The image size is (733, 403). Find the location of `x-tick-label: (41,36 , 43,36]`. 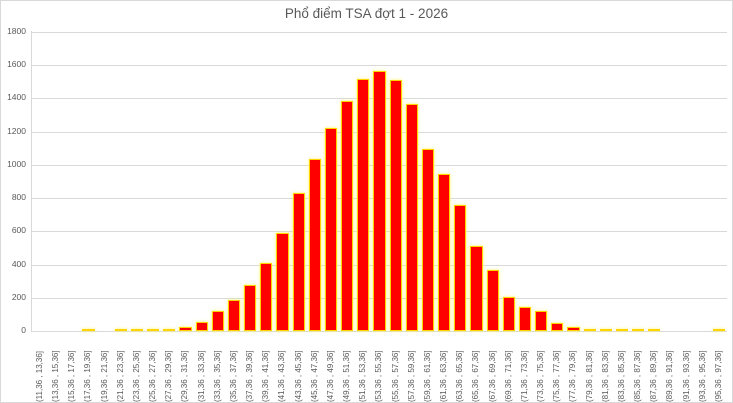

x-tick-label: (41,36 , 43,36] is located at coordinates (282, 369).